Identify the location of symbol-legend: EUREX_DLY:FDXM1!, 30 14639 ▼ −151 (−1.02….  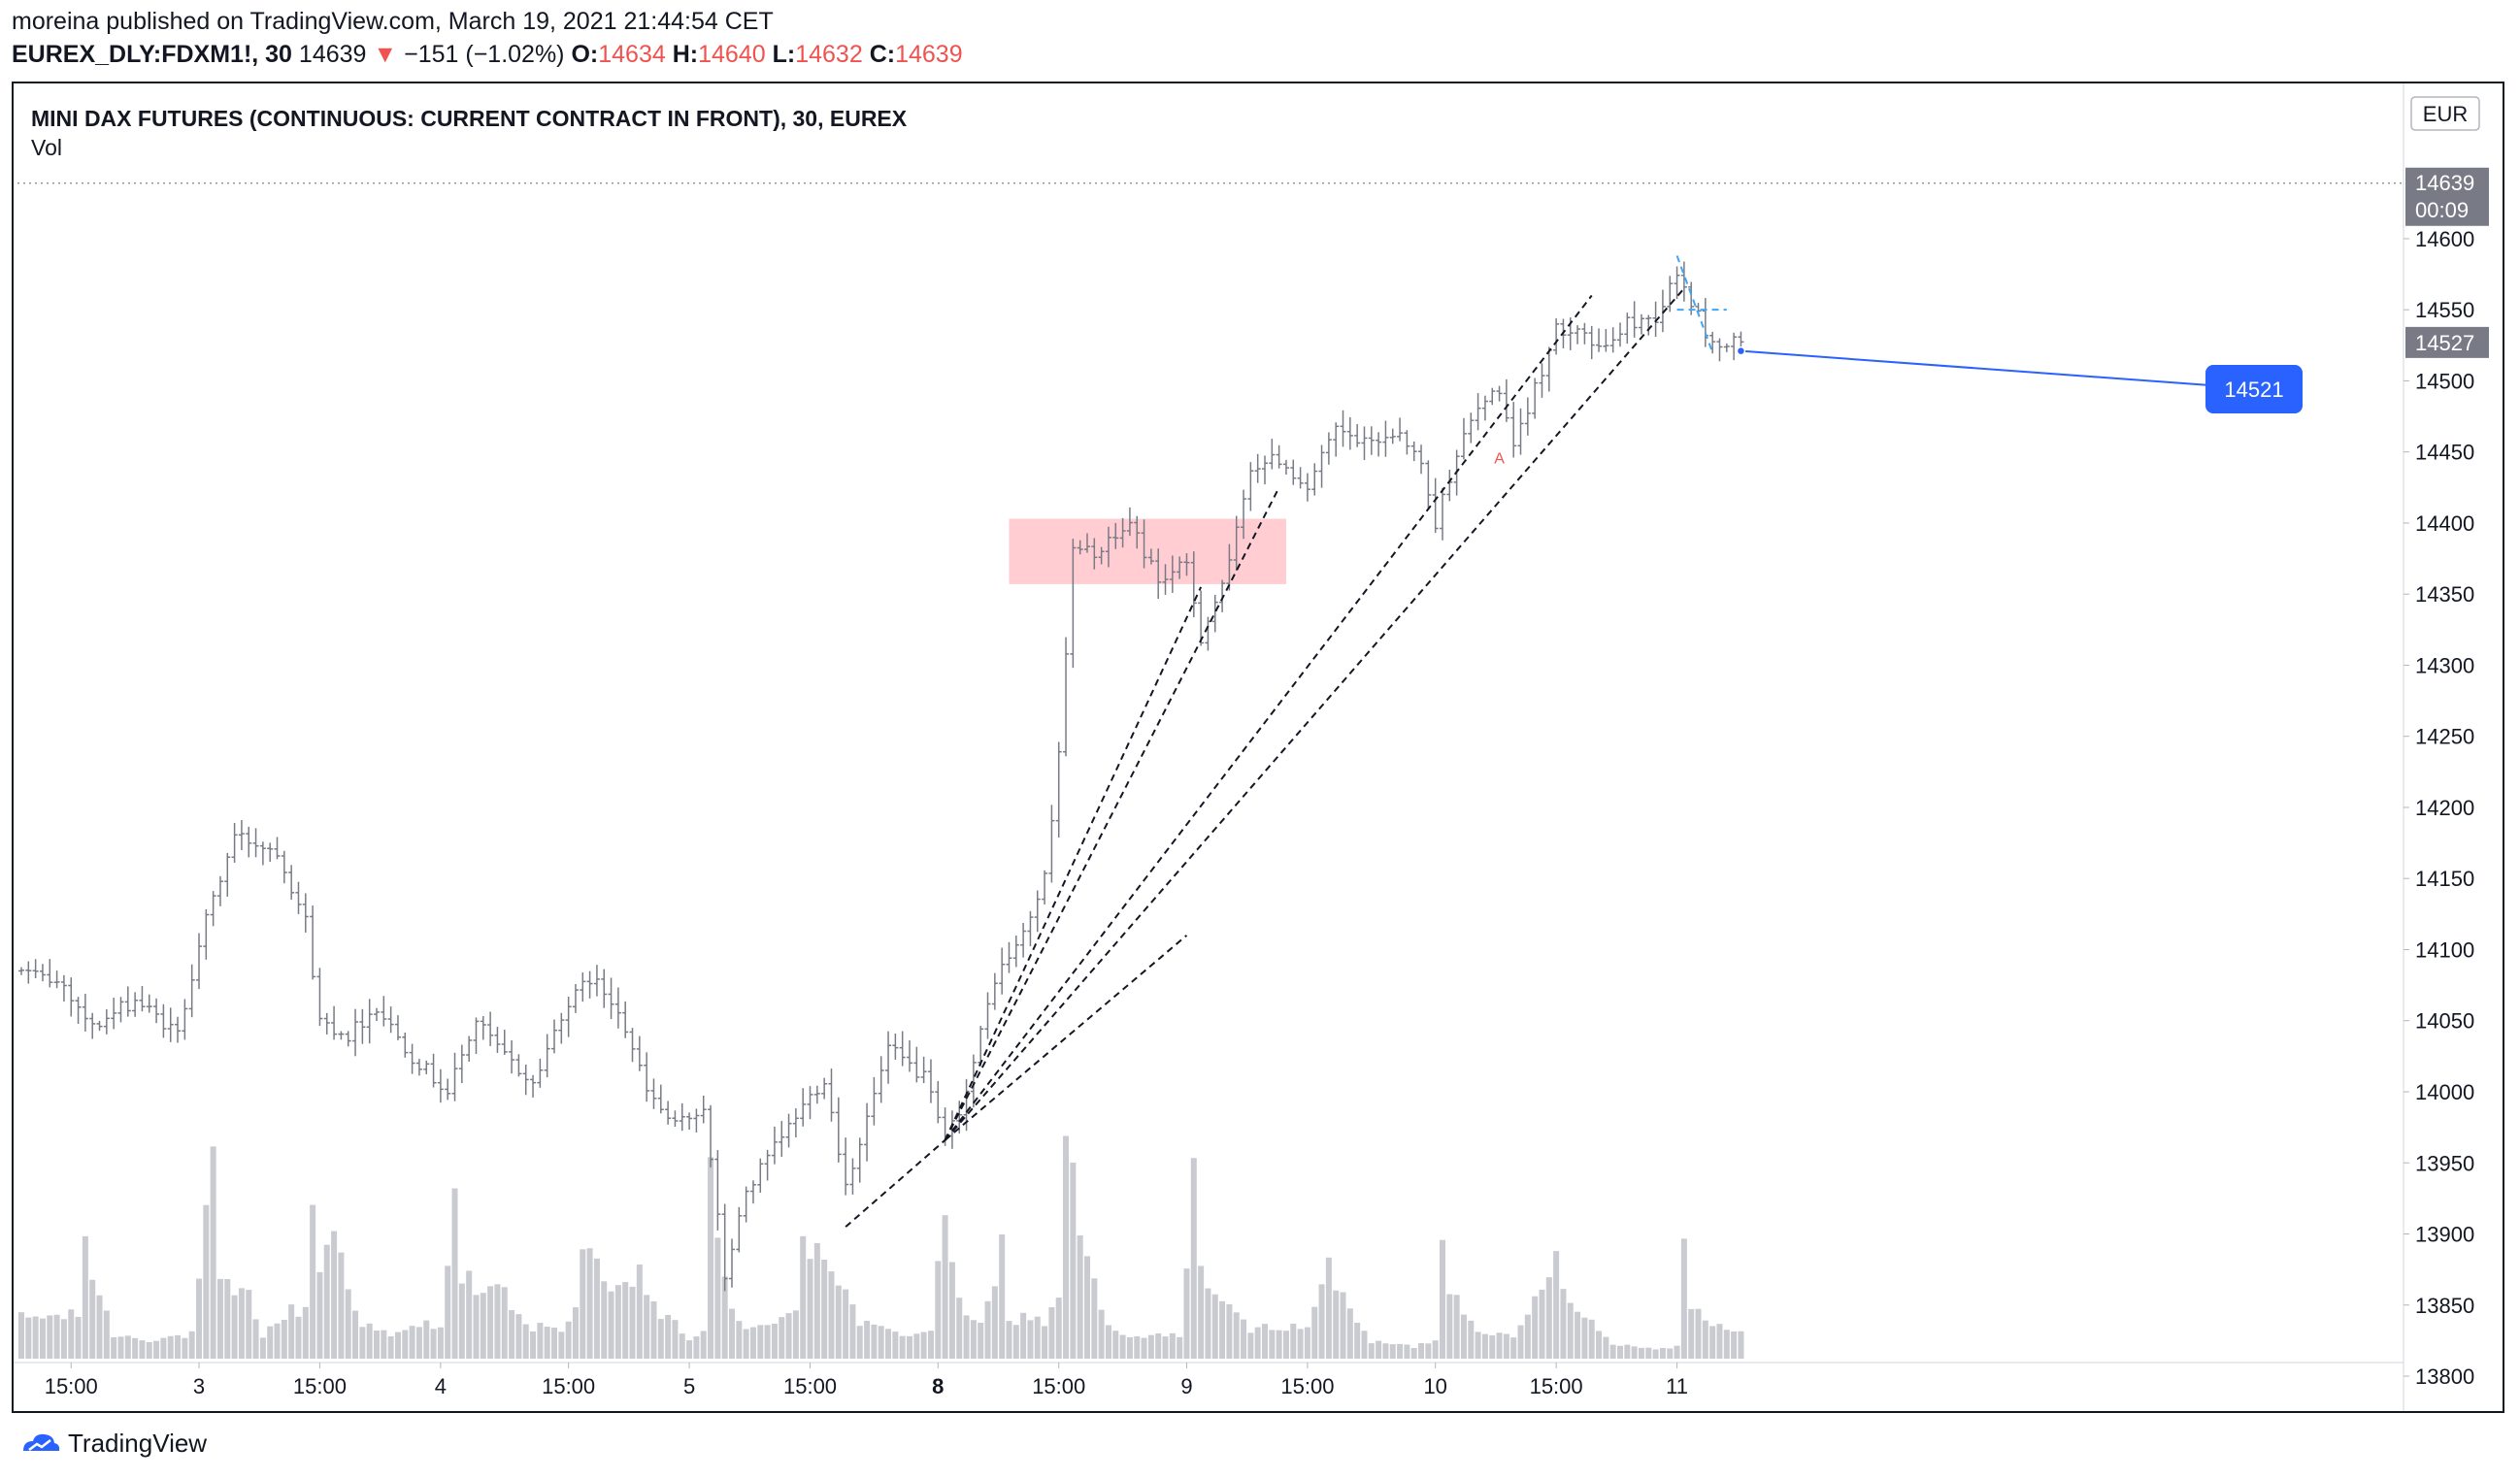
(487, 55).